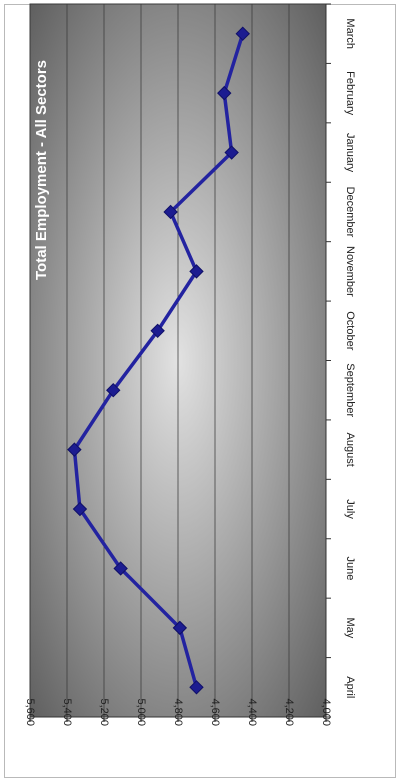 This screenshot has height=784, width=404. Describe the element at coordinates (41, 170) in the screenshot. I see `chart-title: Total Employment - All Sectors` at that location.